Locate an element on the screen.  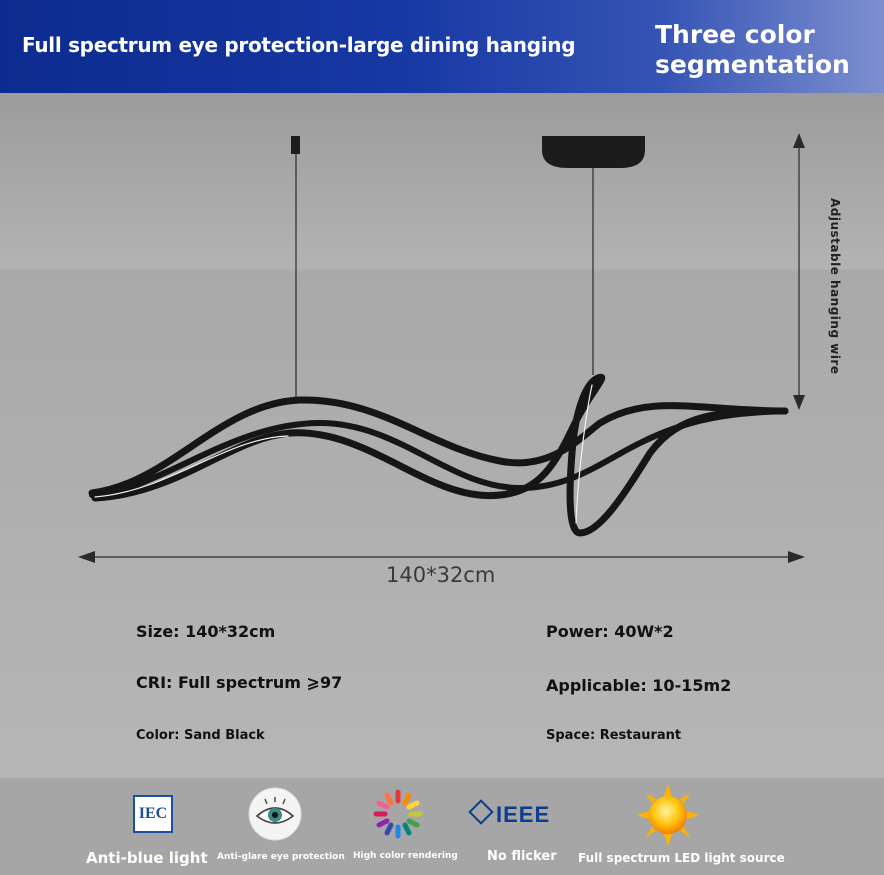
eye-icon is located at coordinates (275, 814).